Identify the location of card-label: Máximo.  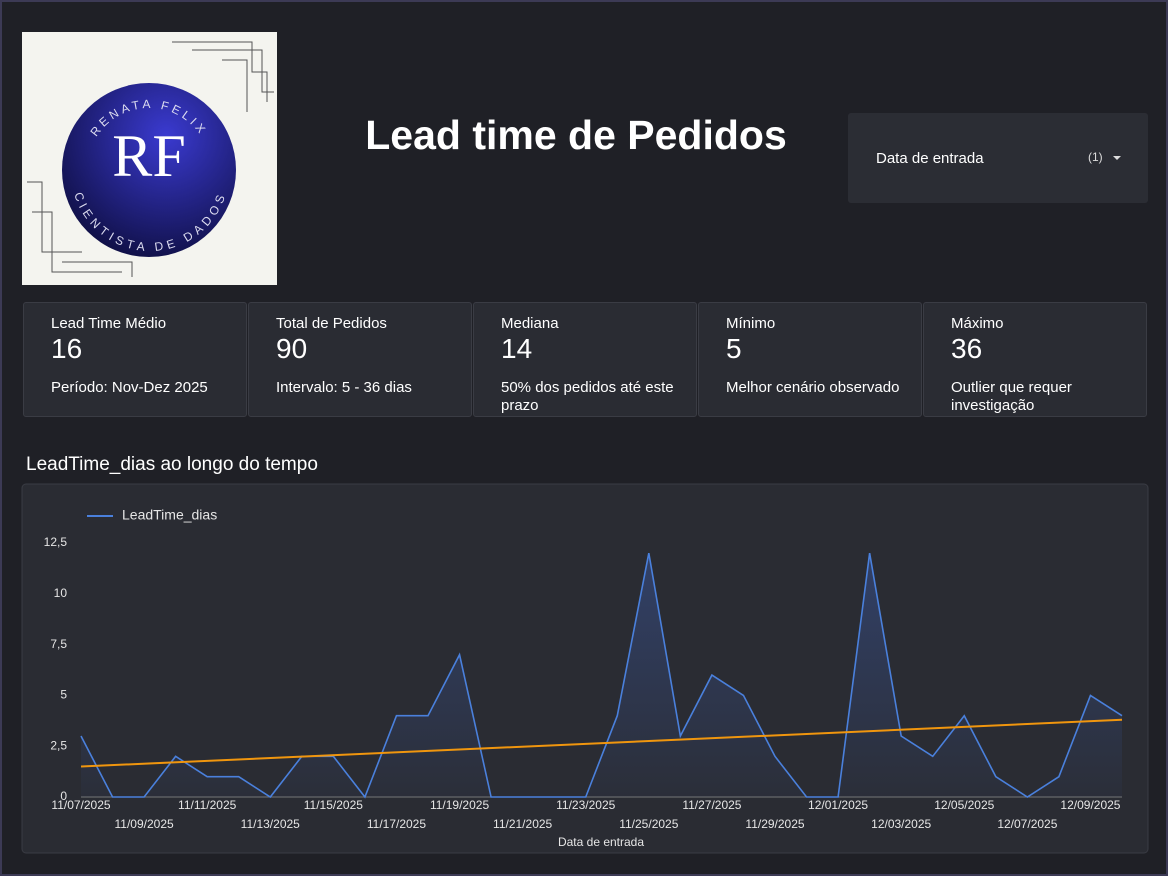
(977, 323).